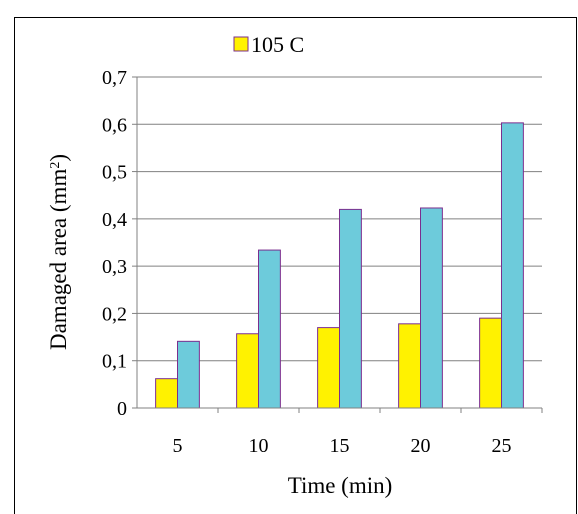 This screenshot has width=578, height=514. I want to click on y-tick-label: 0,1, so click(114, 362).